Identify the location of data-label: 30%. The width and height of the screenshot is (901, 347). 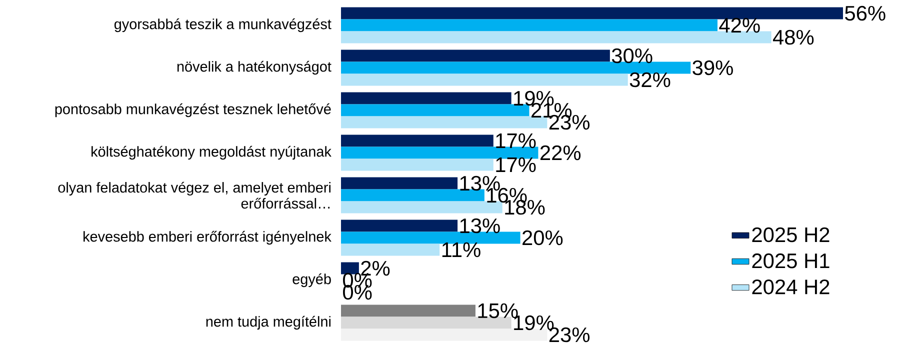
(632, 56).